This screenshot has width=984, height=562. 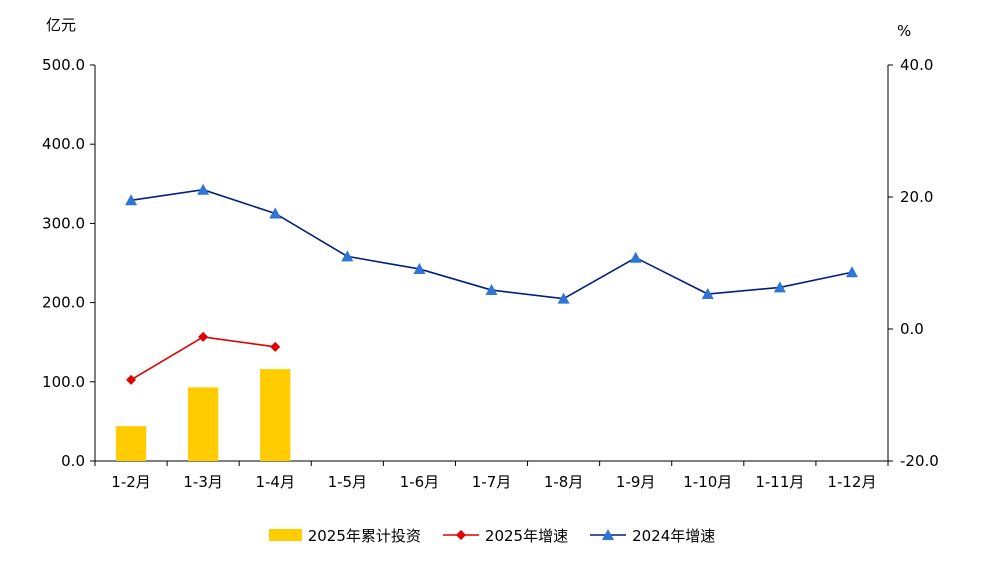 I want to click on legend-item-2024: 2024年增速, so click(x=652, y=535).